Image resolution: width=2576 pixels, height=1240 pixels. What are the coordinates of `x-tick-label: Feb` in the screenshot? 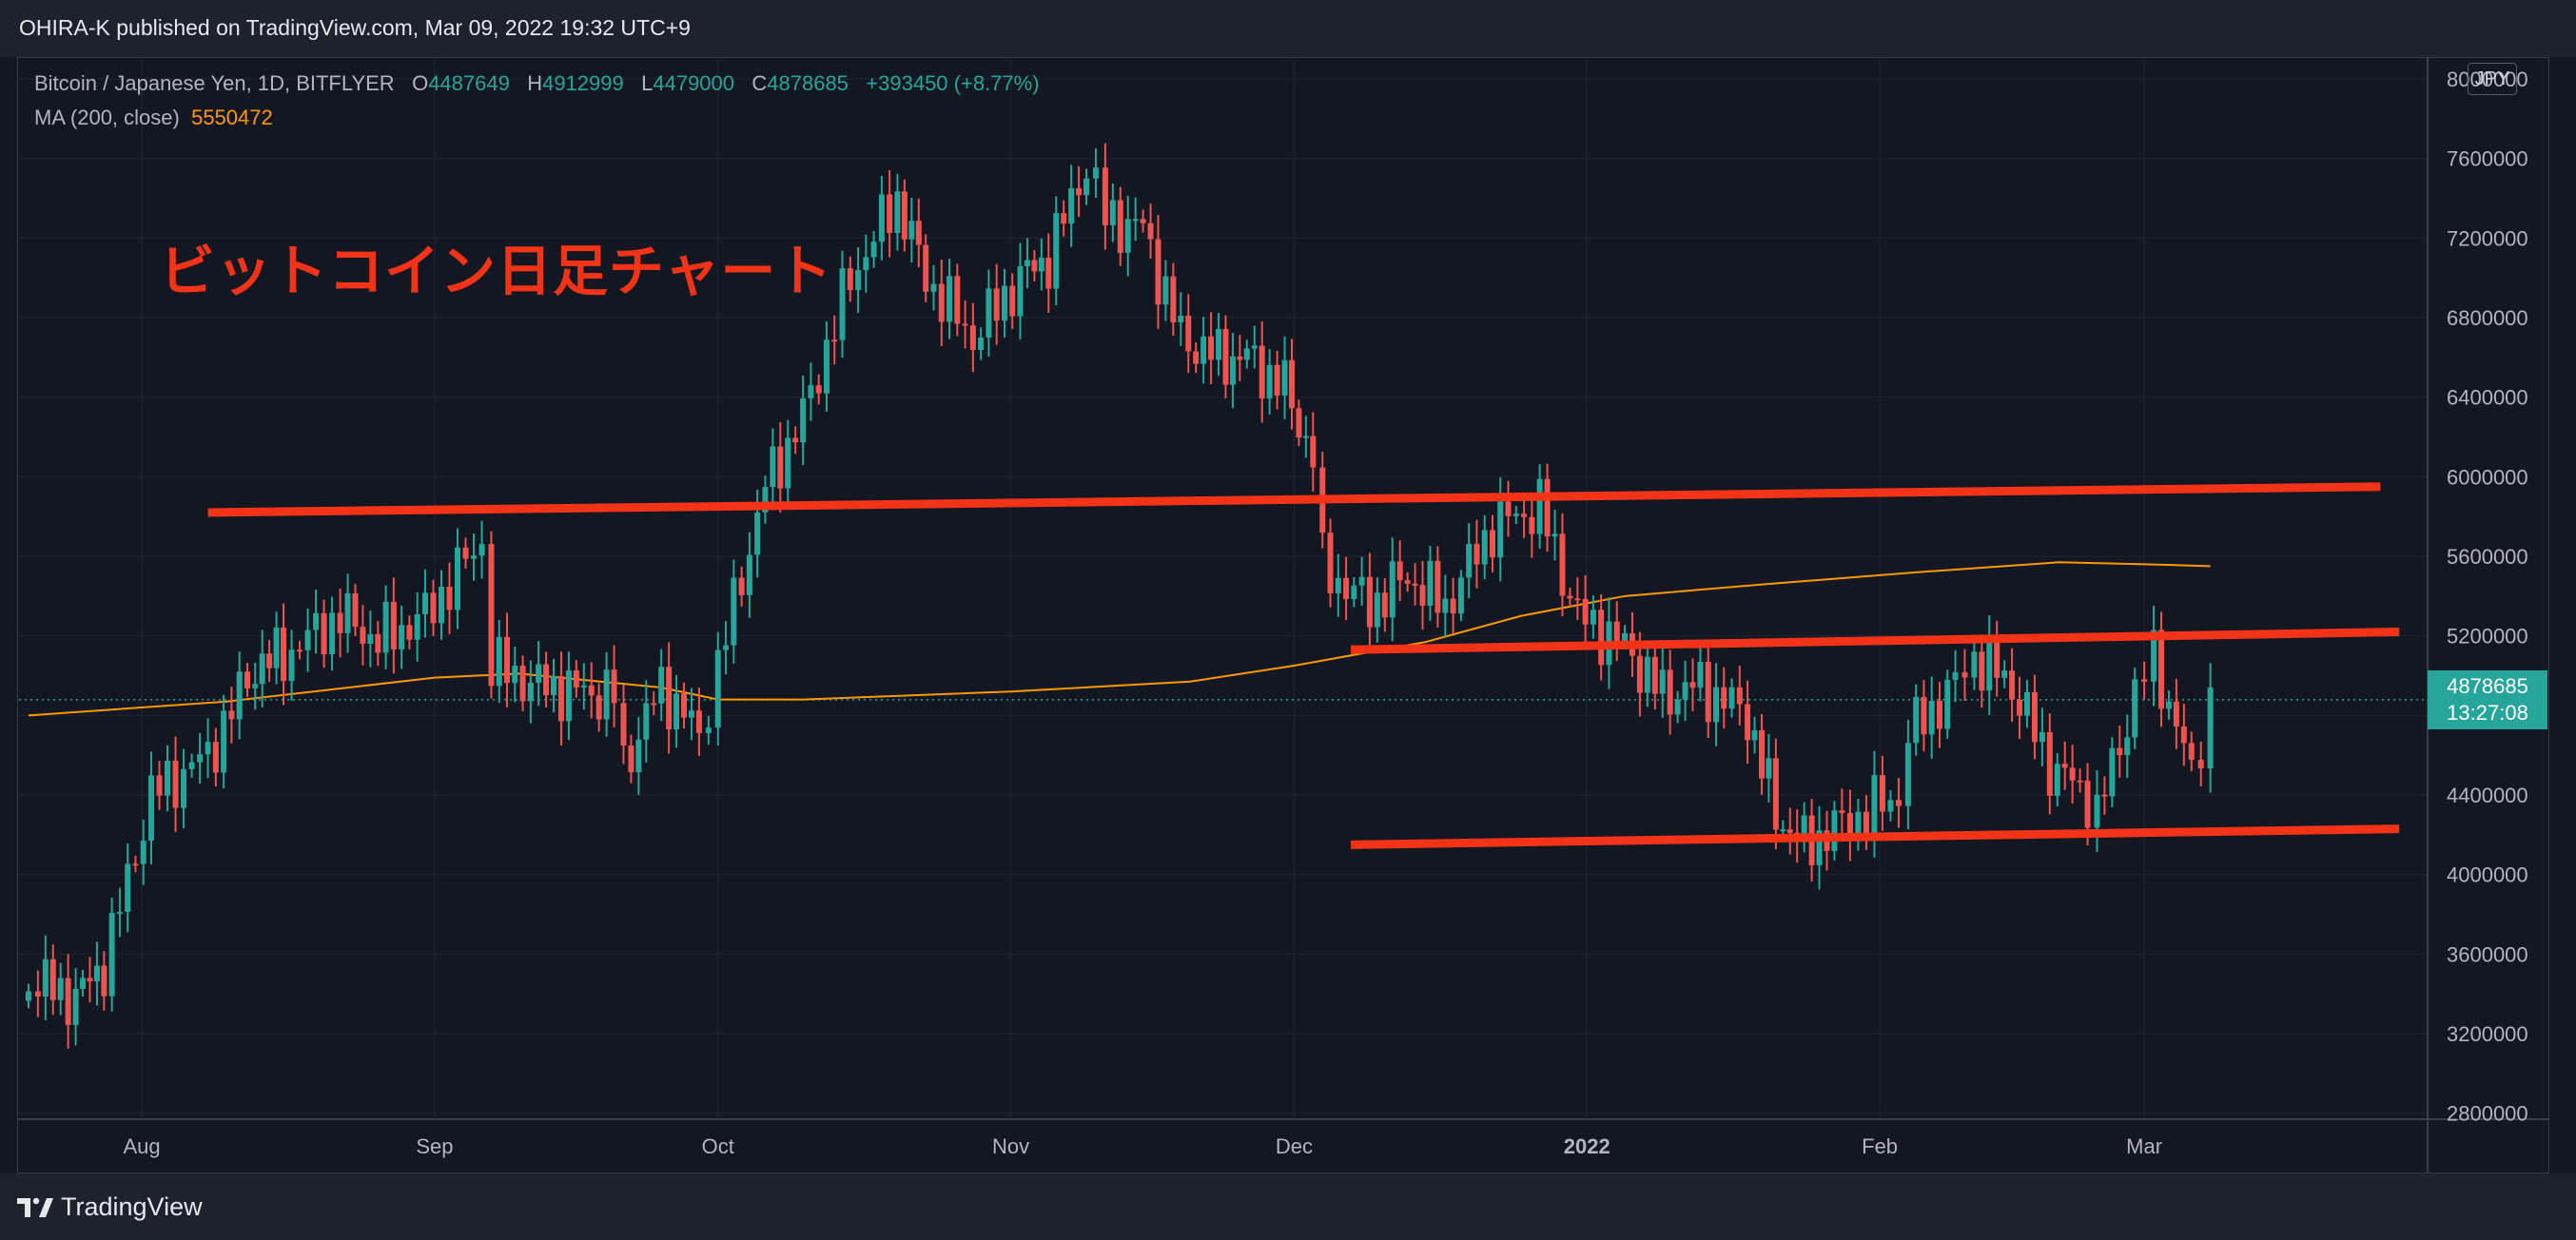 It's located at (1880, 1146).